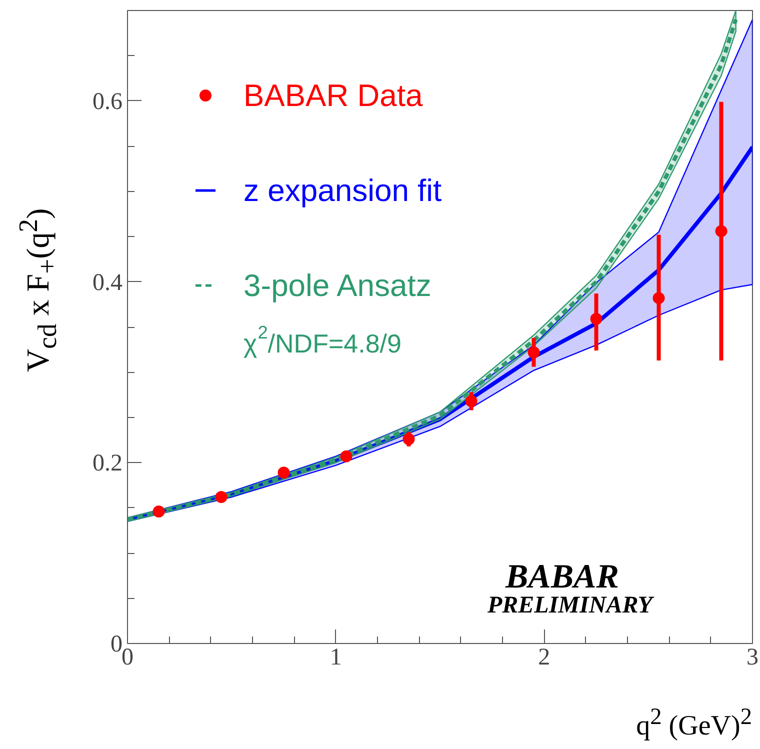  I want to click on annotation: BABAR, so click(561, 577).